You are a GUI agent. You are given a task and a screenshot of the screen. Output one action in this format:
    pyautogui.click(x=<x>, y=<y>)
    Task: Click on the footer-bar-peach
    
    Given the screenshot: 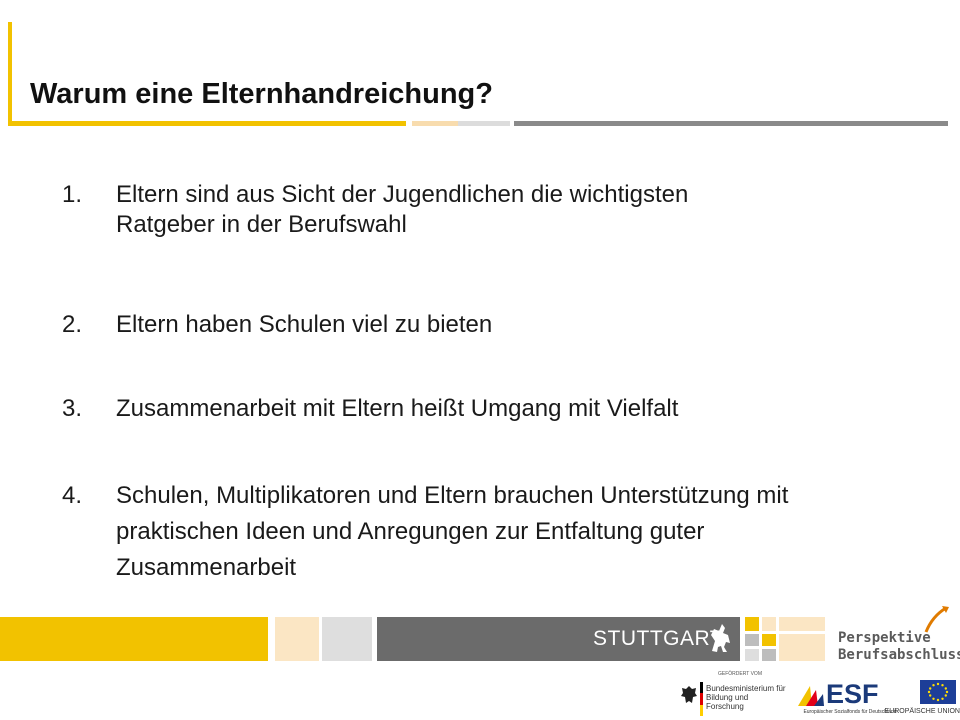 What is the action you would take?
    pyautogui.click(x=297, y=639)
    